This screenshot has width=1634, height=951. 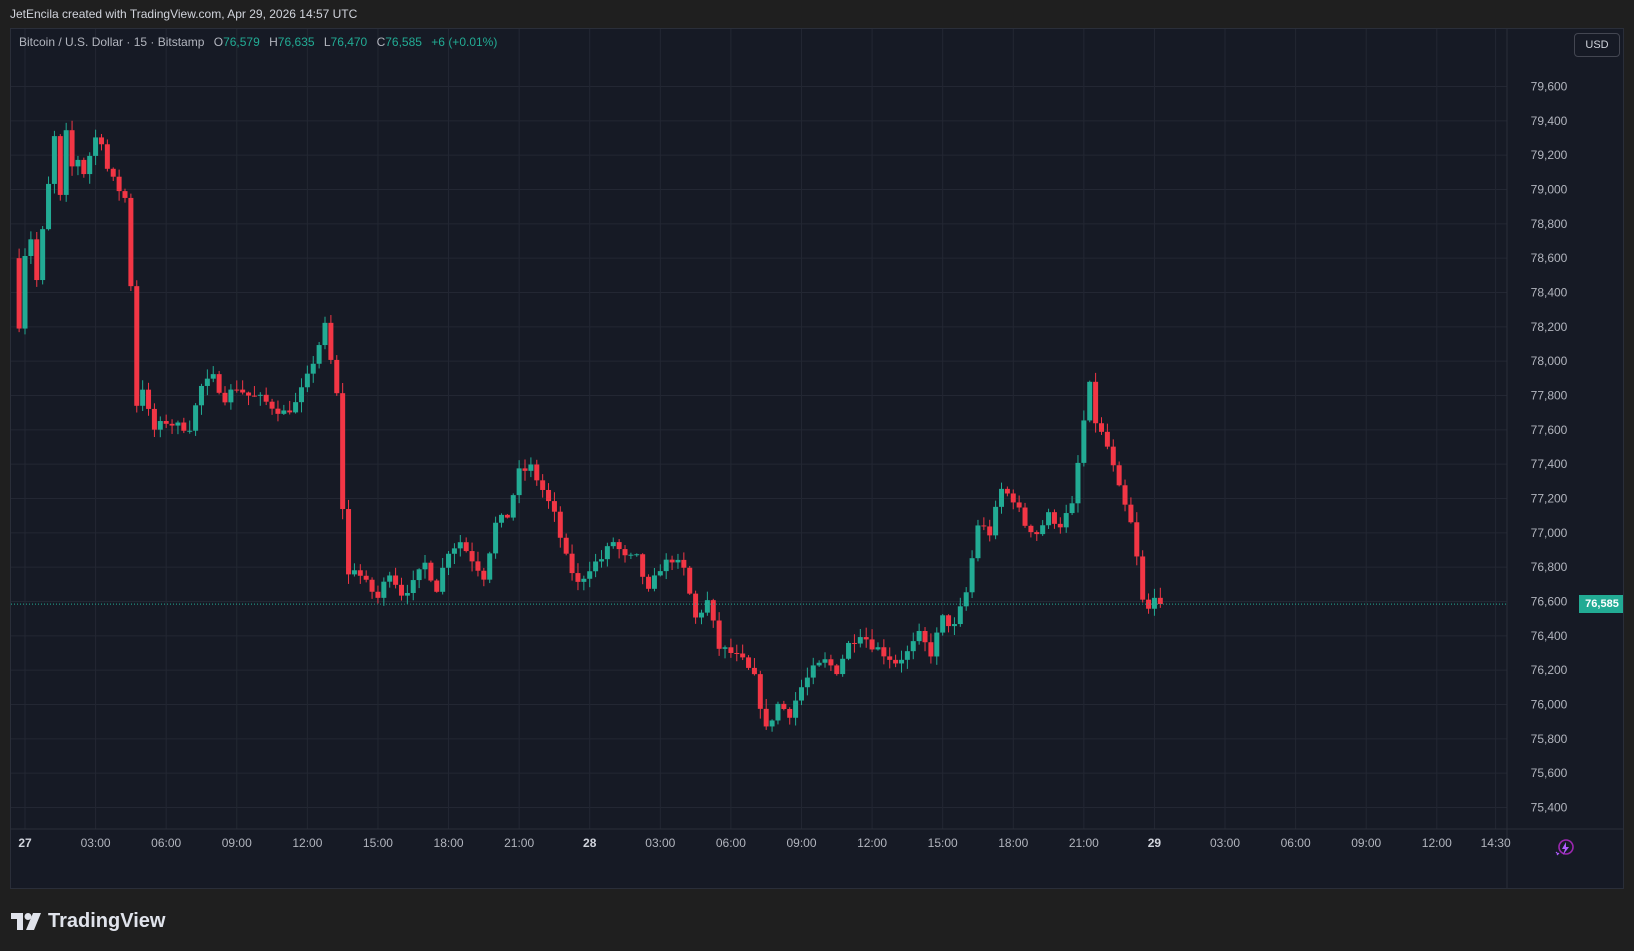 What do you see at coordinates (1549, 670) in the screenshot?
I see `y-tick-label: 76,200` at bounding box center [1549, 670].